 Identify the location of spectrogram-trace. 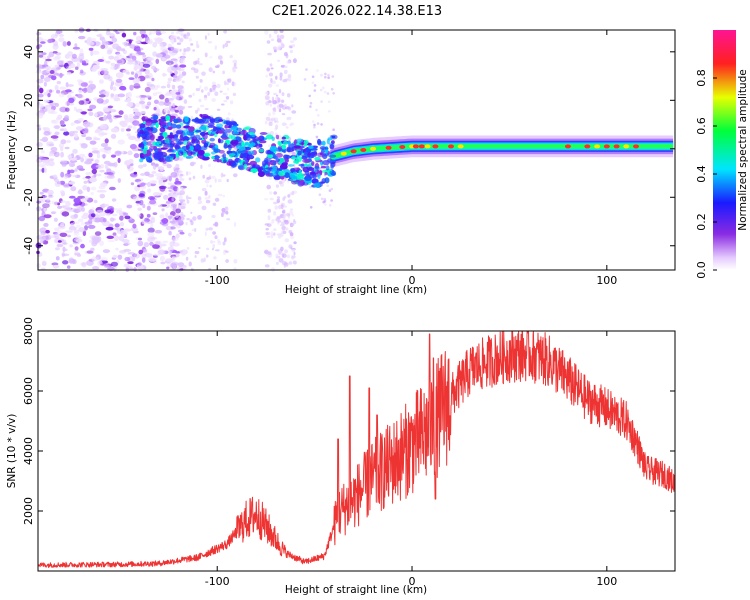
(405, 150).